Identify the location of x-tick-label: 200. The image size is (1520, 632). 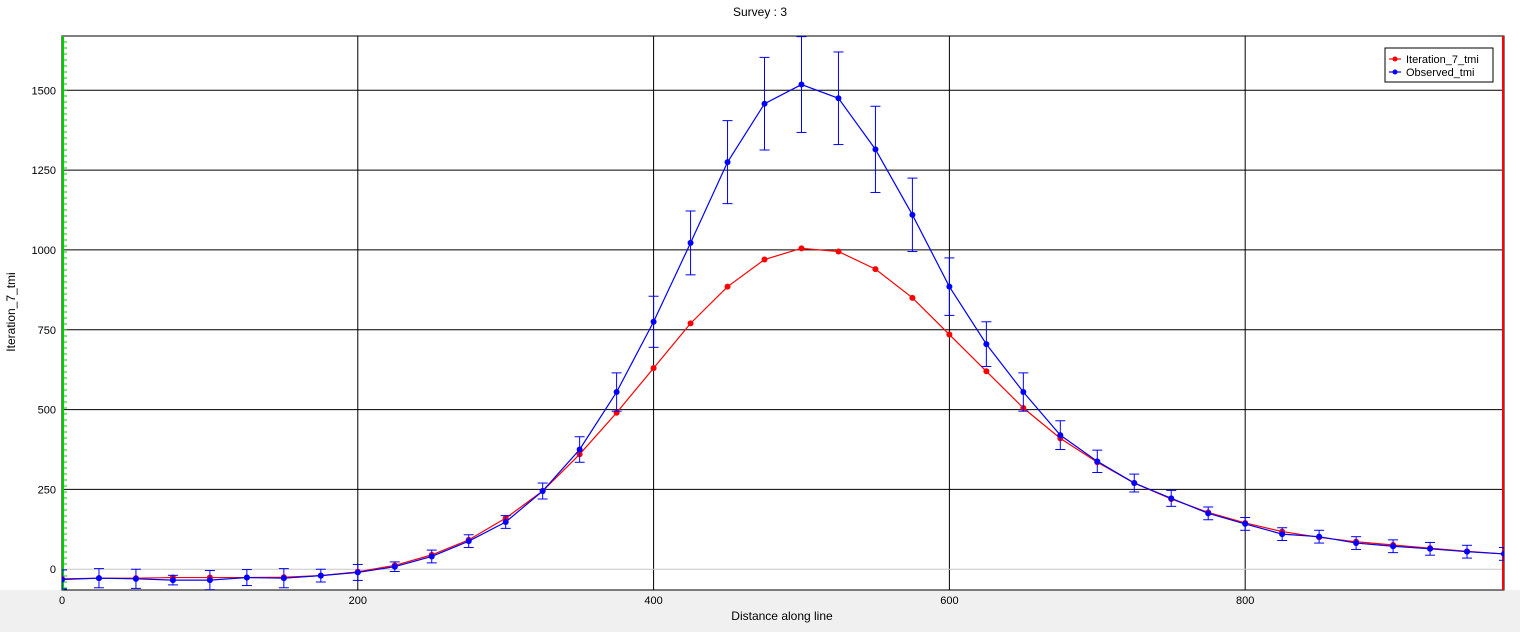
(358, 601).